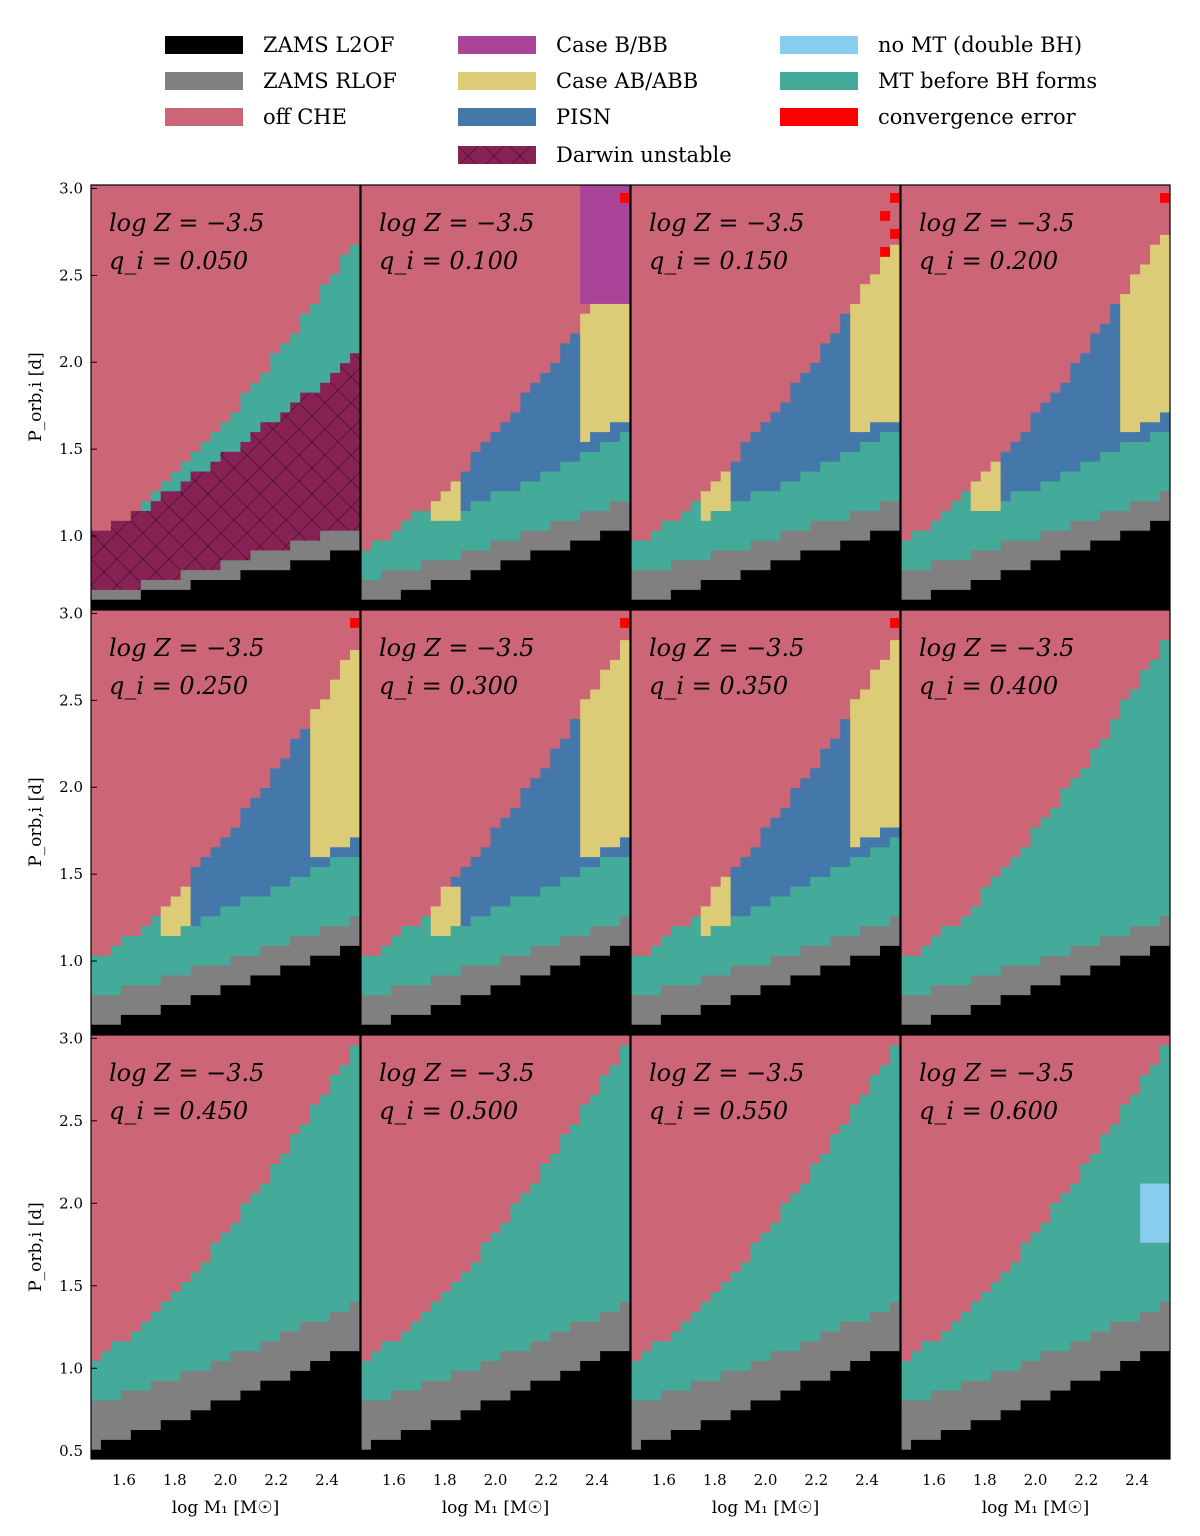 The image size is (1200, 1536). What do you see at coordinates (225, 397) in the screenshot?
I see `heatmap-cells` at bounding box center [225, 397].